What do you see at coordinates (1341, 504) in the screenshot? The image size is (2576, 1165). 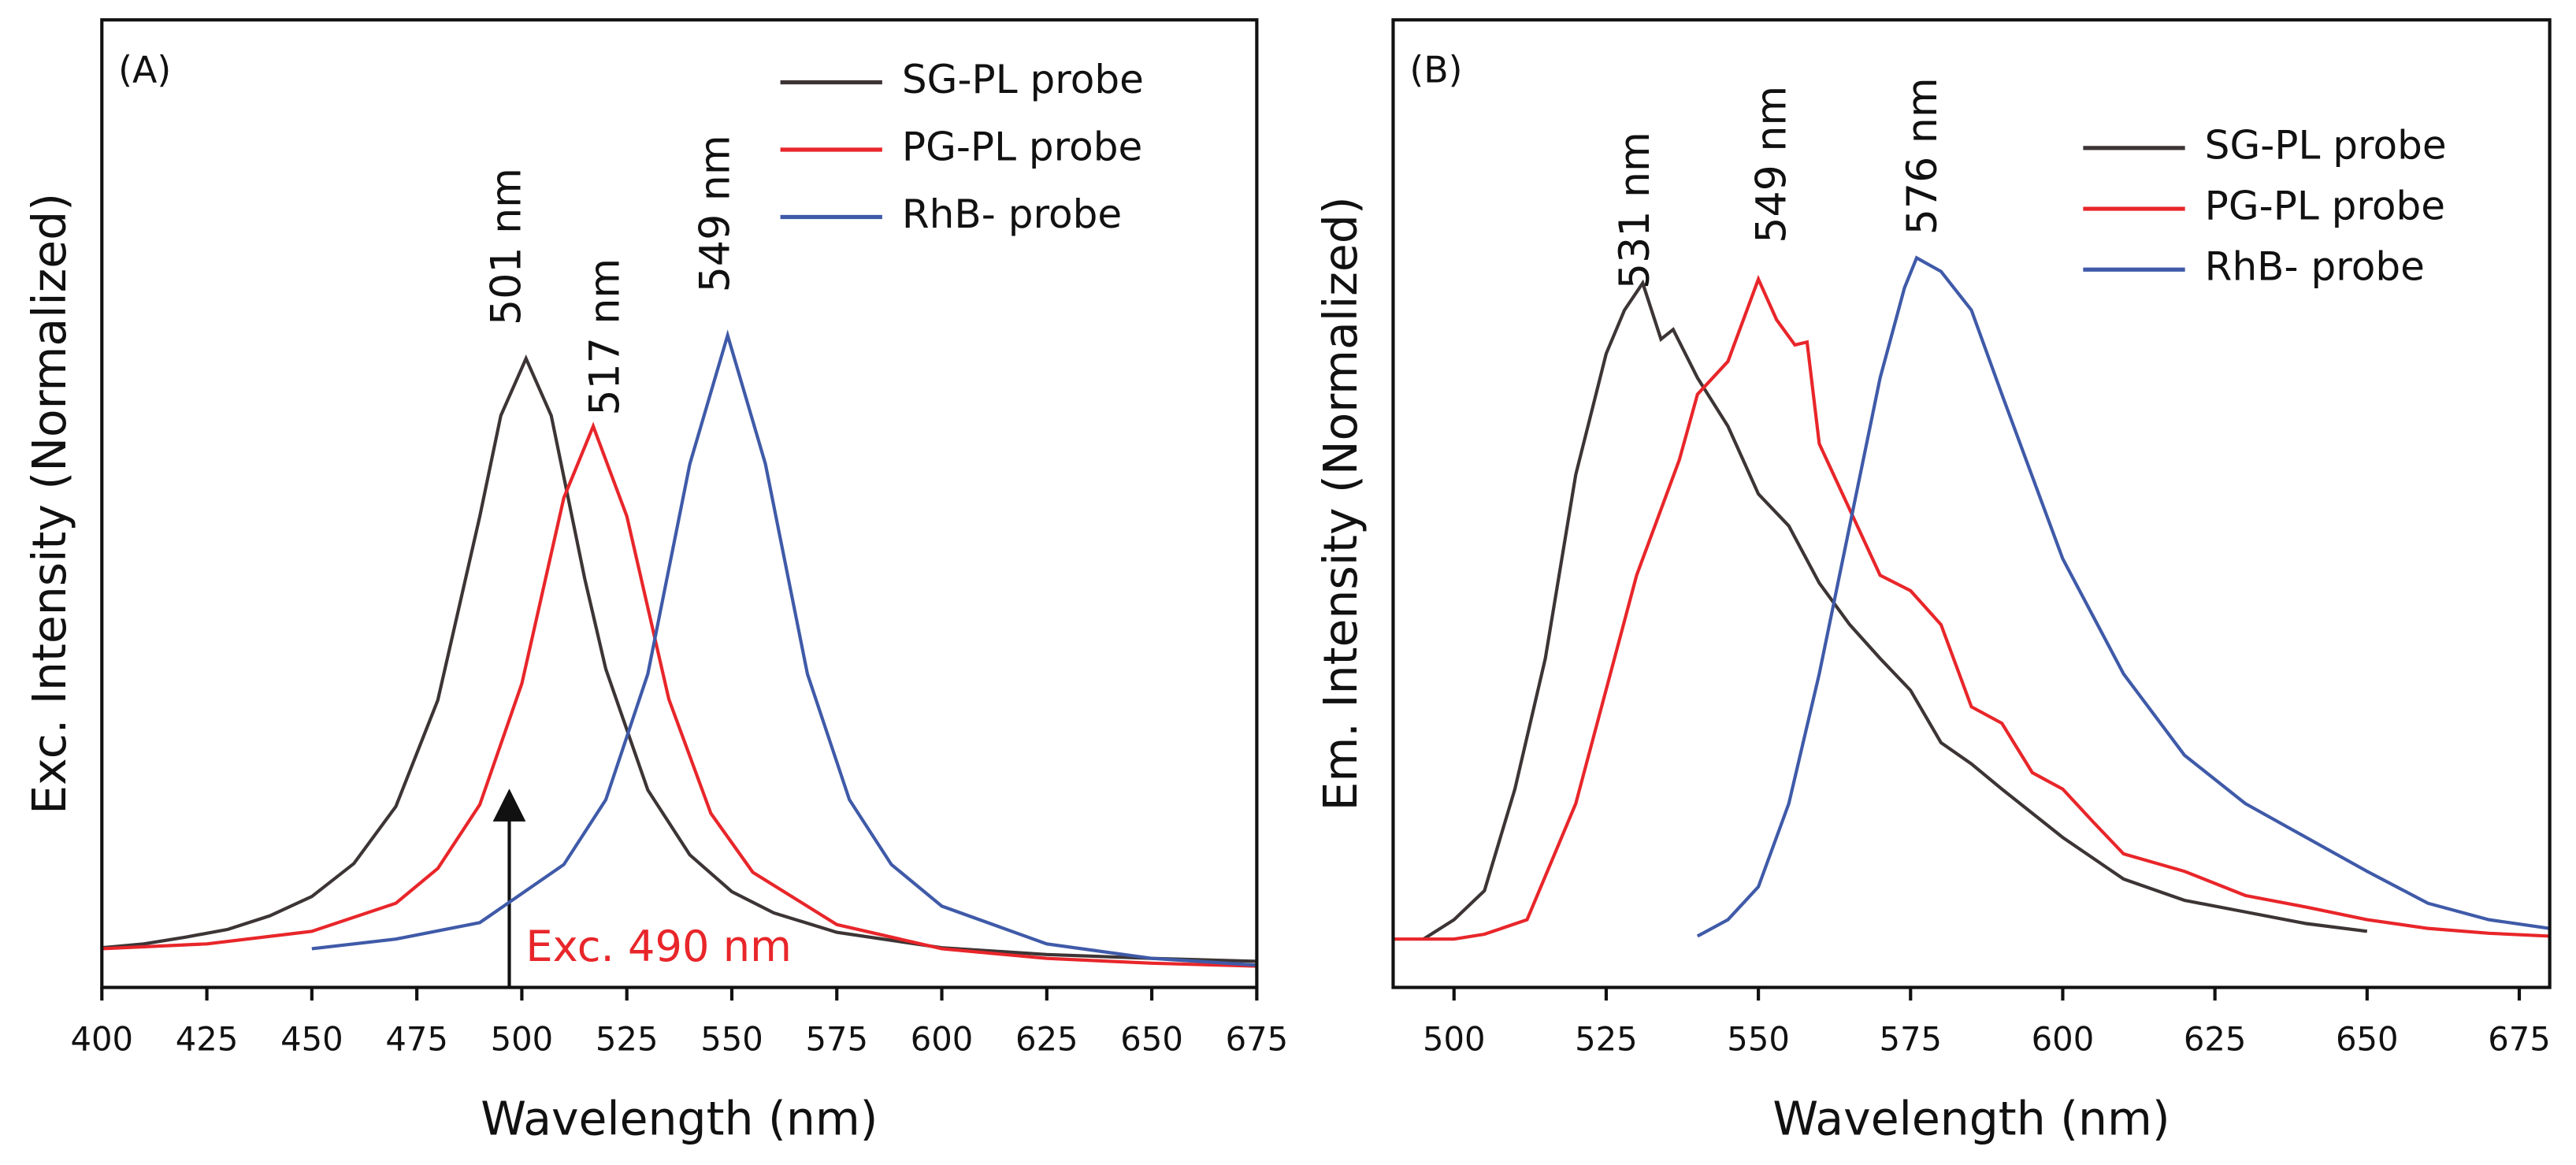 I see `y-axis-label: Em. Intensity (Normalized)` at bounding box center [1341, 504].